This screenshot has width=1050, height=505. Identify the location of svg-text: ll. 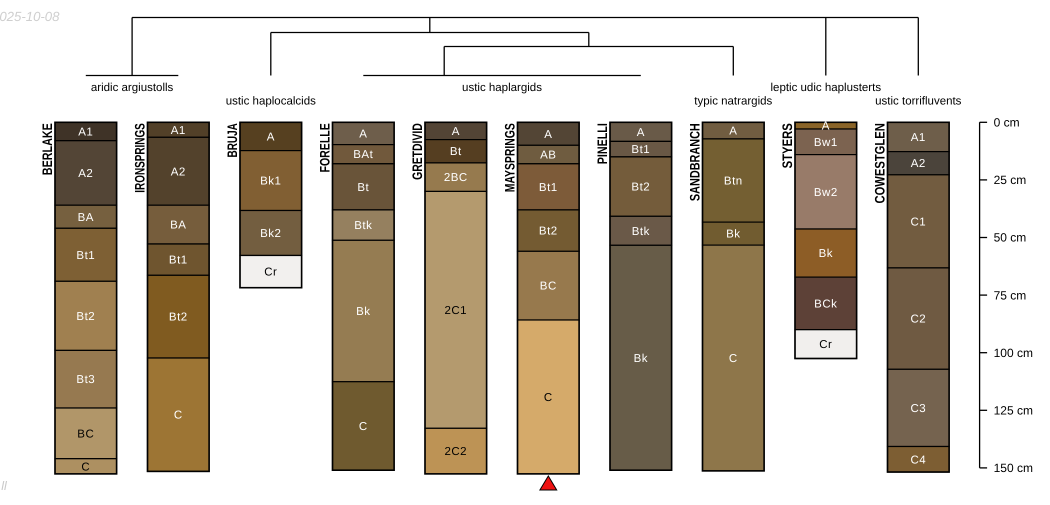
(4, 486).